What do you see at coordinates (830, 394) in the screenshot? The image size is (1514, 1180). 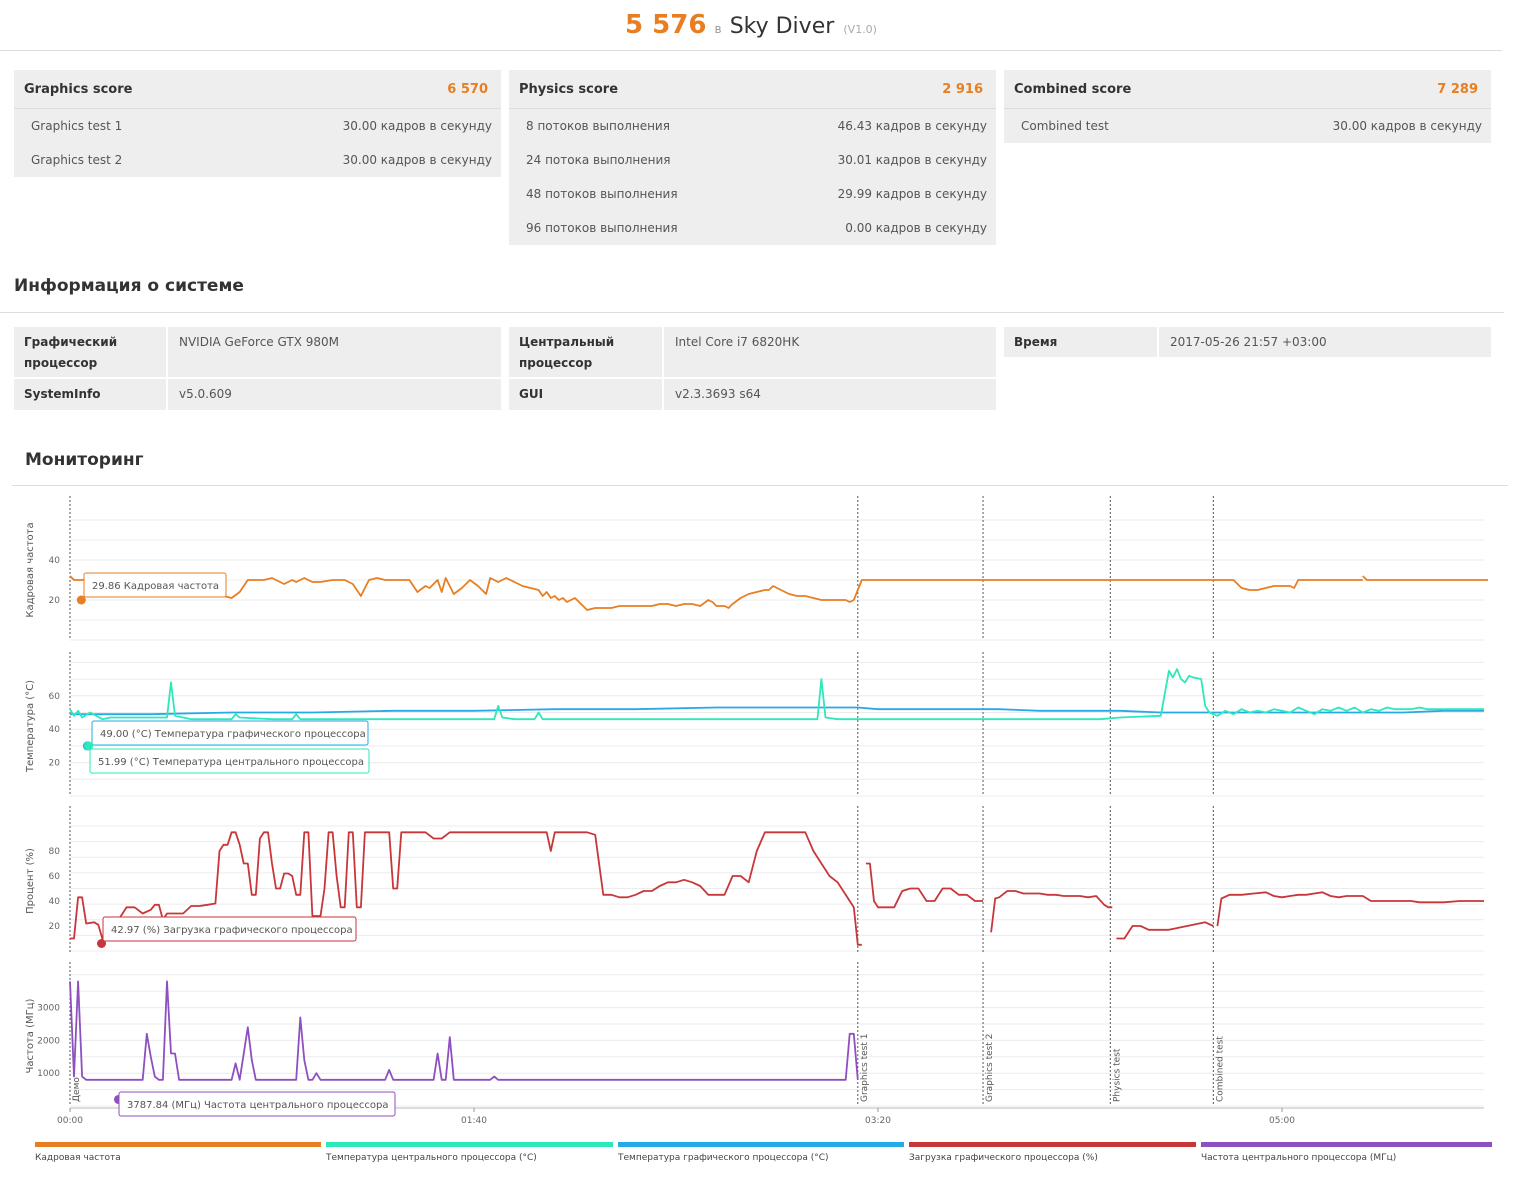 I see `gui-value: v2.3.3693 s64` at bounding box center [830, 394].